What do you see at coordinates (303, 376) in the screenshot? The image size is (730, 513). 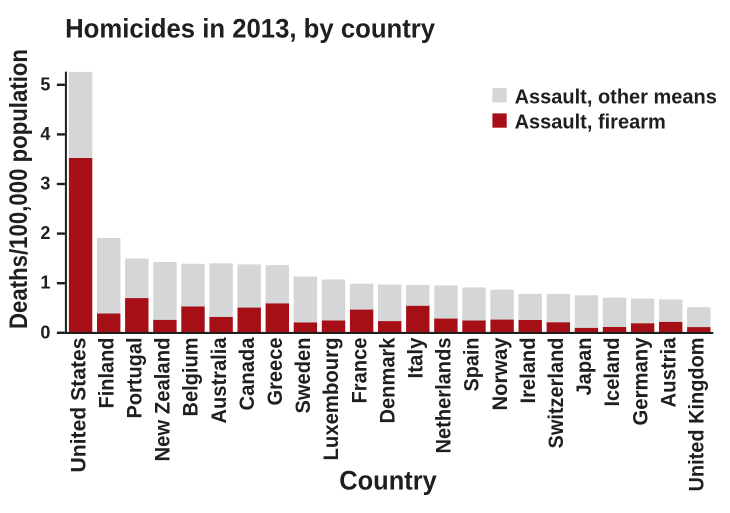 I see `svg-text: Sweden` at bounding box center [303, 376].